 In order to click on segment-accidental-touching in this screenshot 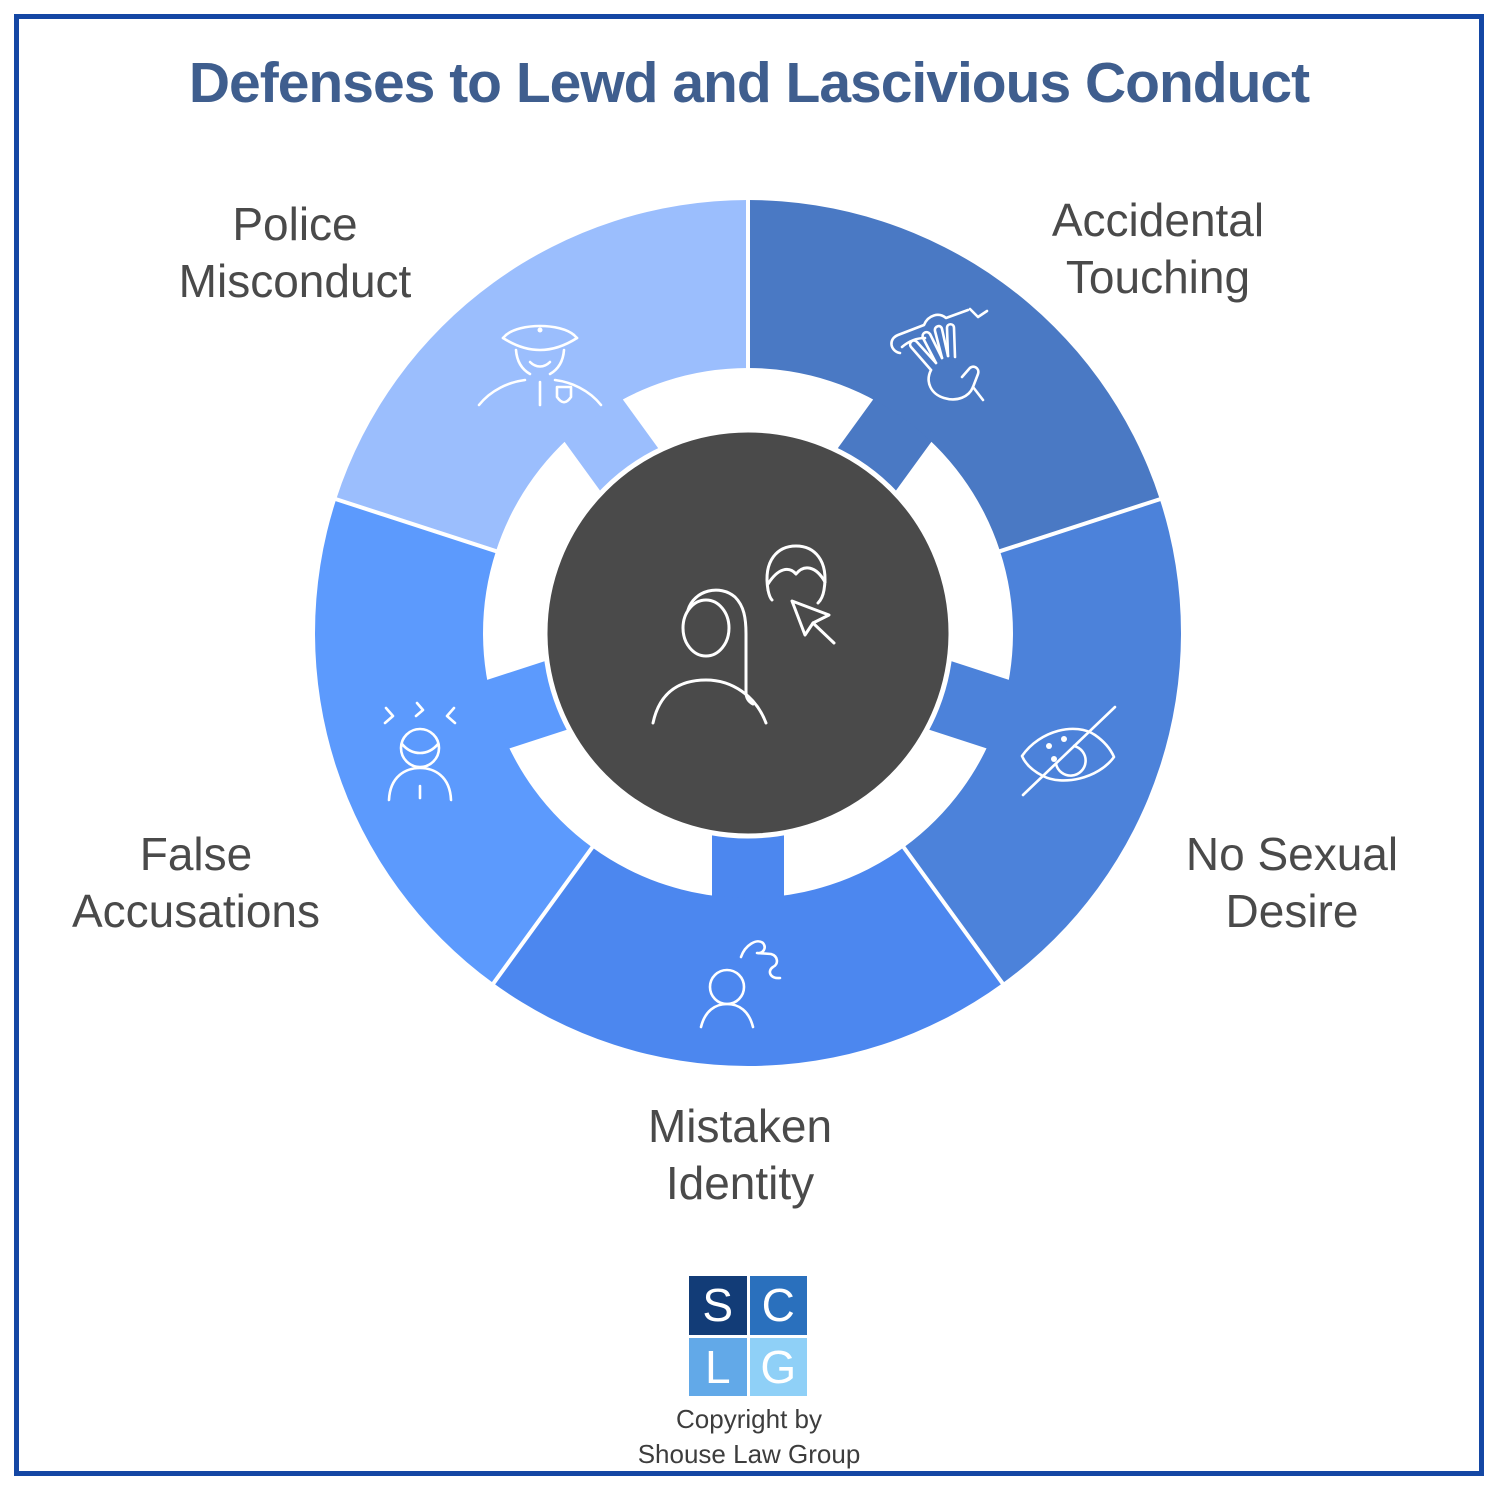, I will do `click(954, 376)`.